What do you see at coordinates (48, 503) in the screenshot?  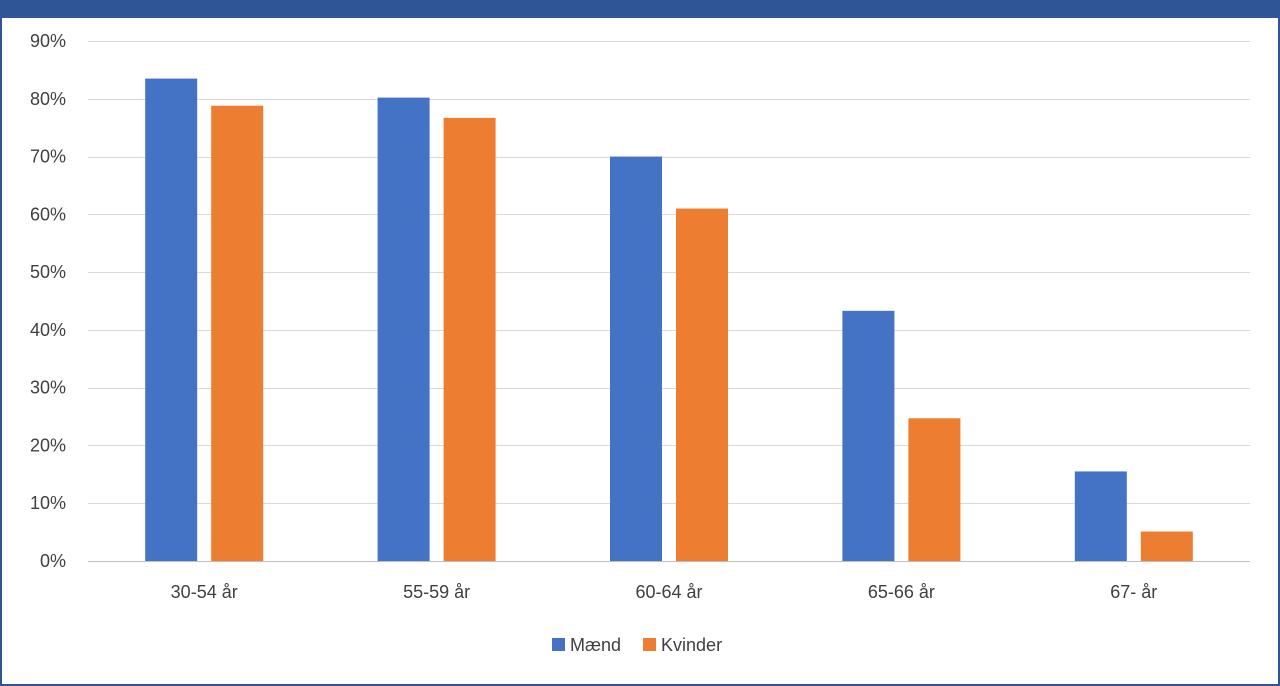 I see `y-tick-label: 10%` at bounding box center [48, 503].